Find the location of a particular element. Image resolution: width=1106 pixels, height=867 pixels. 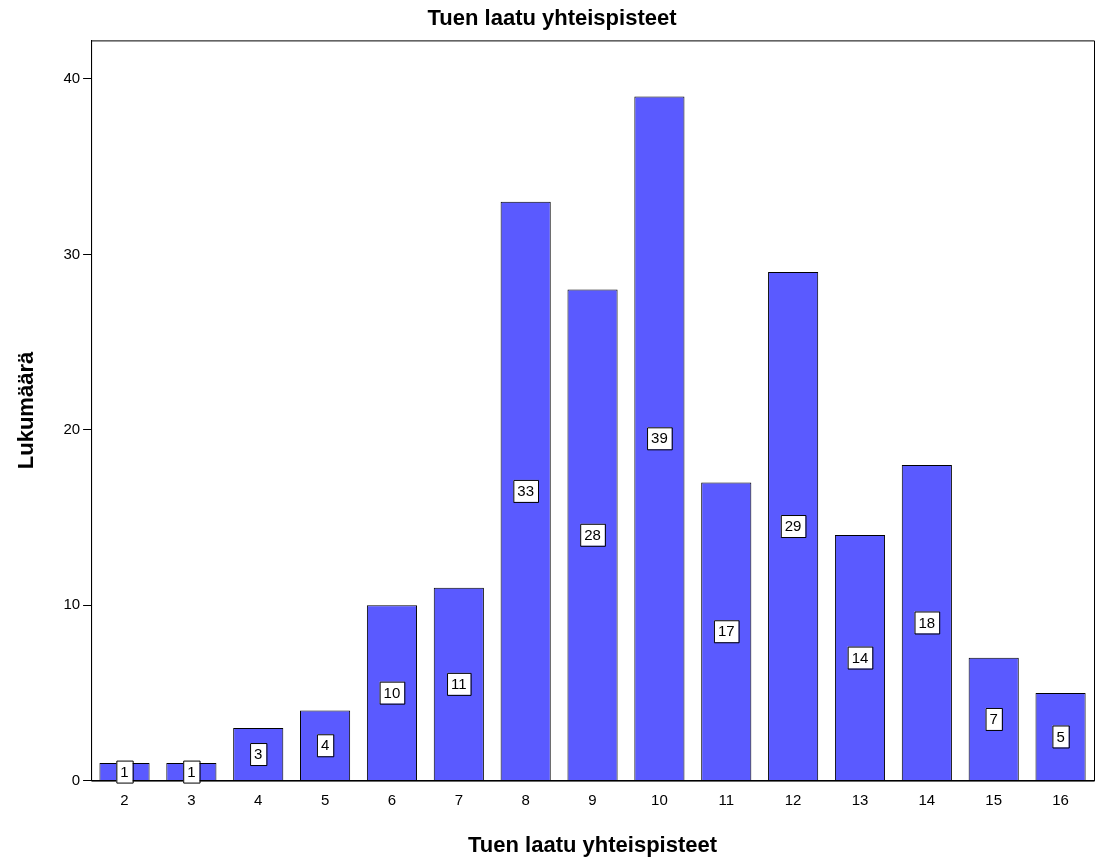

x-tick-label: 16 is located at coordinates (1060, 799).